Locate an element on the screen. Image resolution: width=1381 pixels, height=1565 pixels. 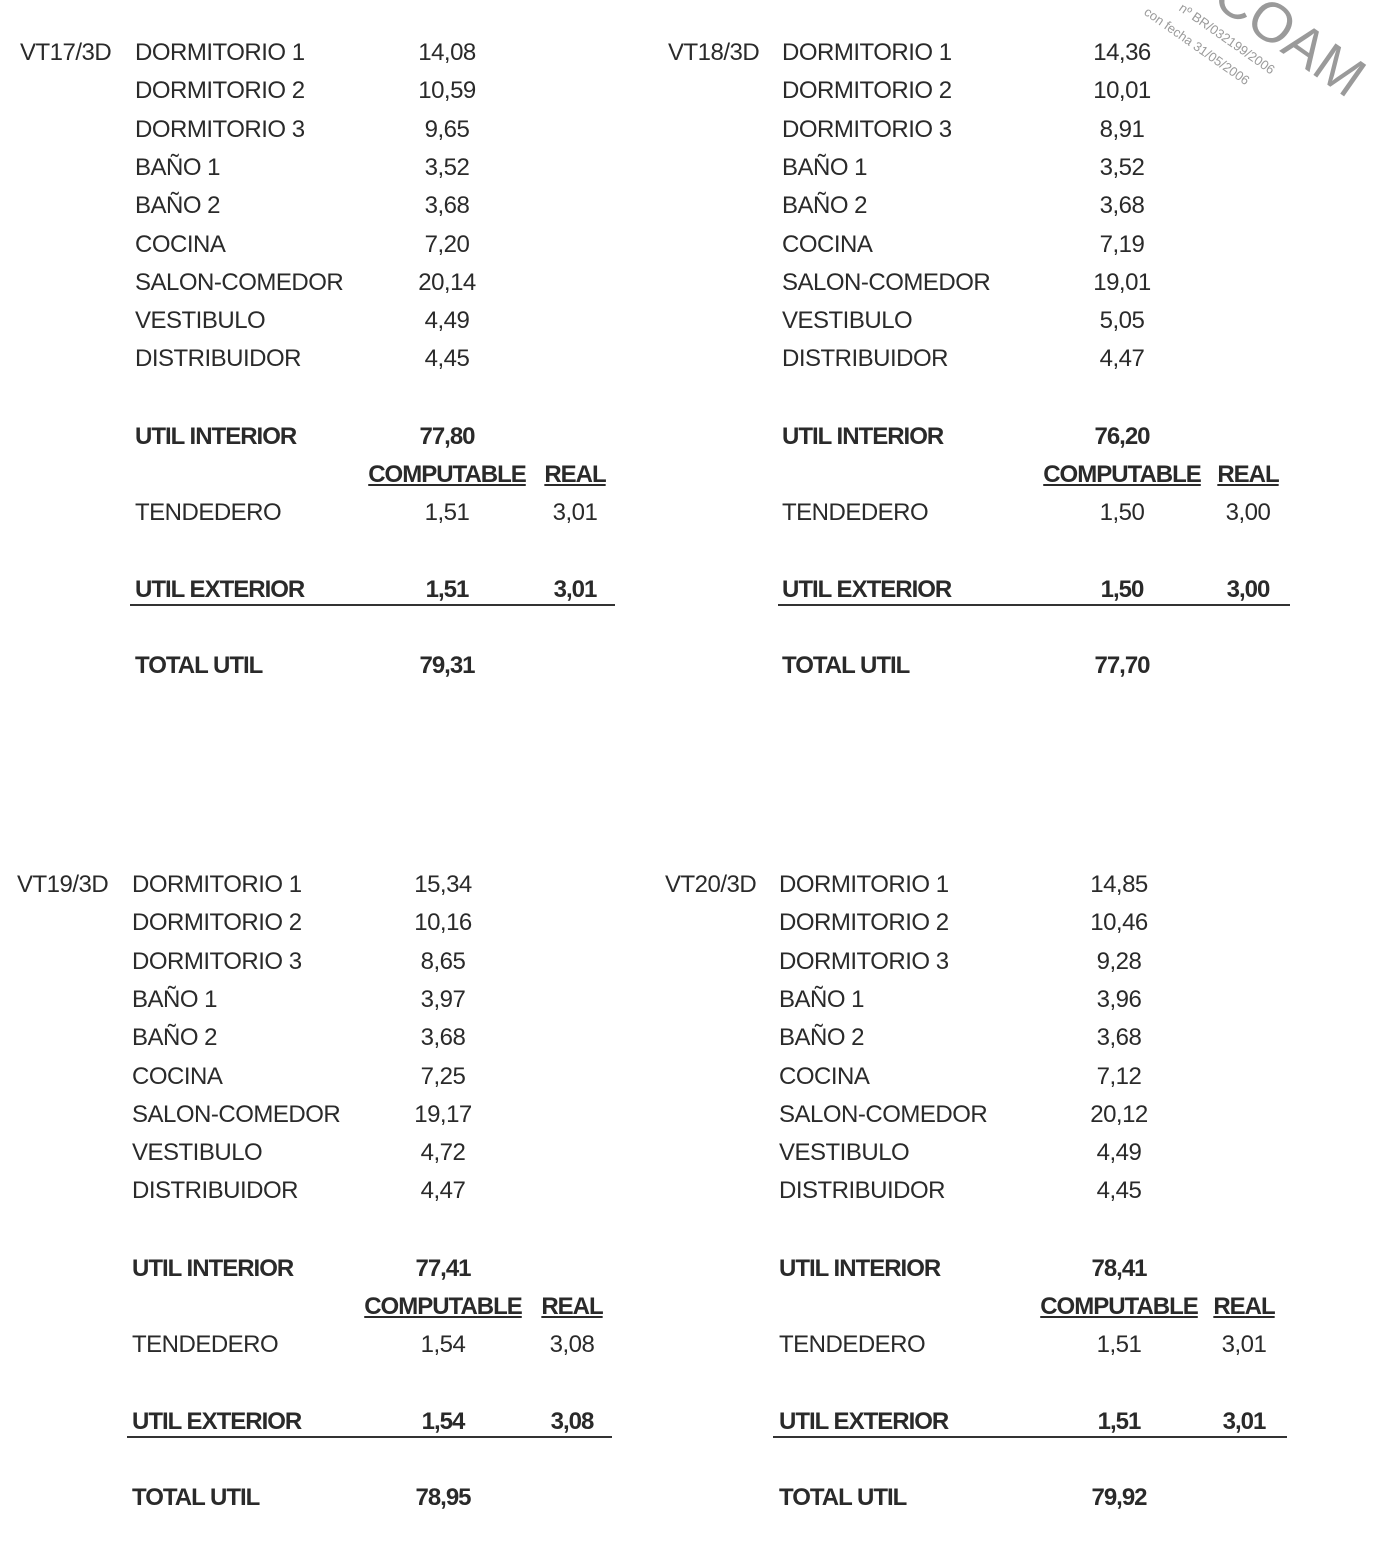
exterior-real: 3,00 is located at coordinates (1248, 589).